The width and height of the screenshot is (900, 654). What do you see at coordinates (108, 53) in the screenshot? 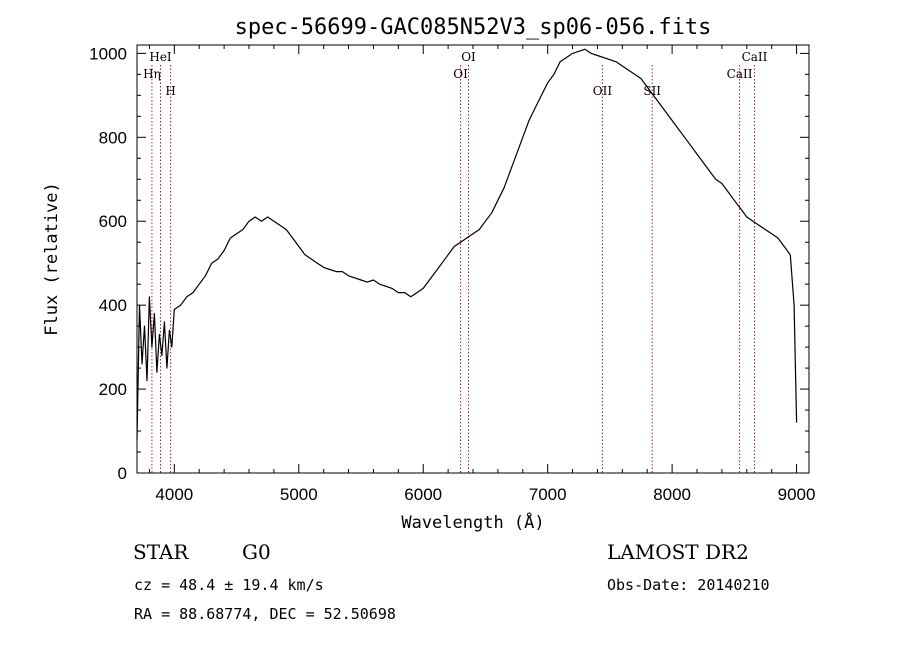
I see `y-tick-label: 1000` at bounding box center [108, 53].